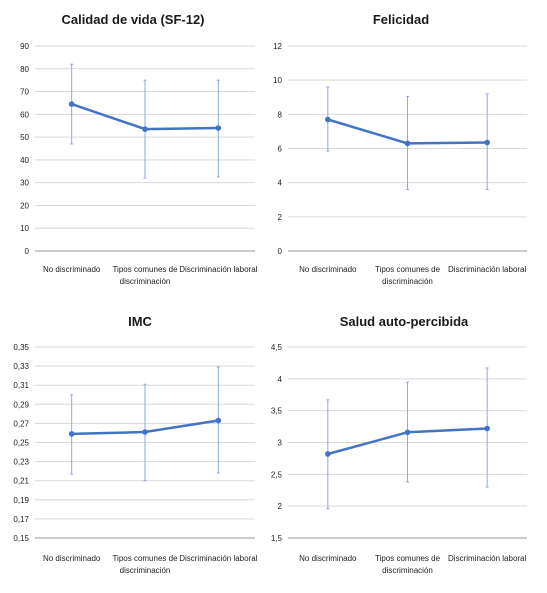  What do you see at coordinates (277, 347) in the screenshot?
I see `y-tick-label: 4,5` at bounding box center [277, 347].